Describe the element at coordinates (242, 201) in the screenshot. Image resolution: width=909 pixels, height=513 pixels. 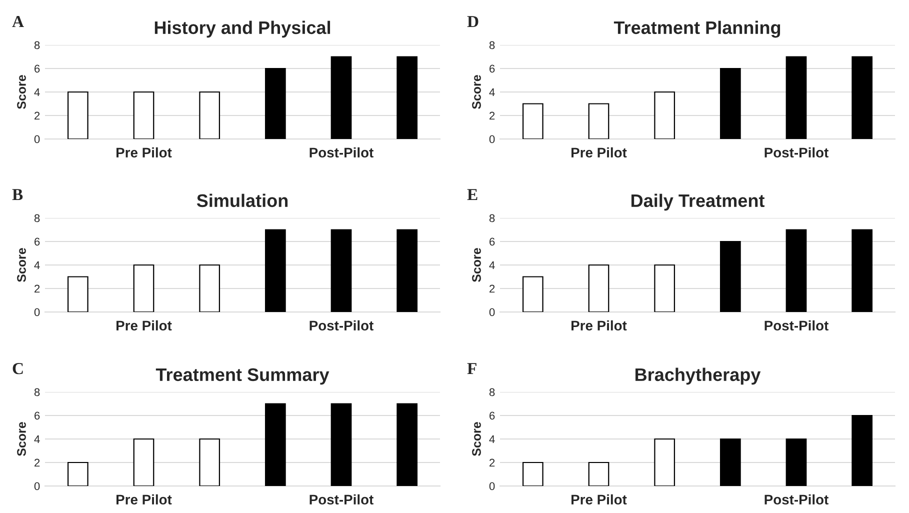
I see `chart-title: Simulation` at that location.